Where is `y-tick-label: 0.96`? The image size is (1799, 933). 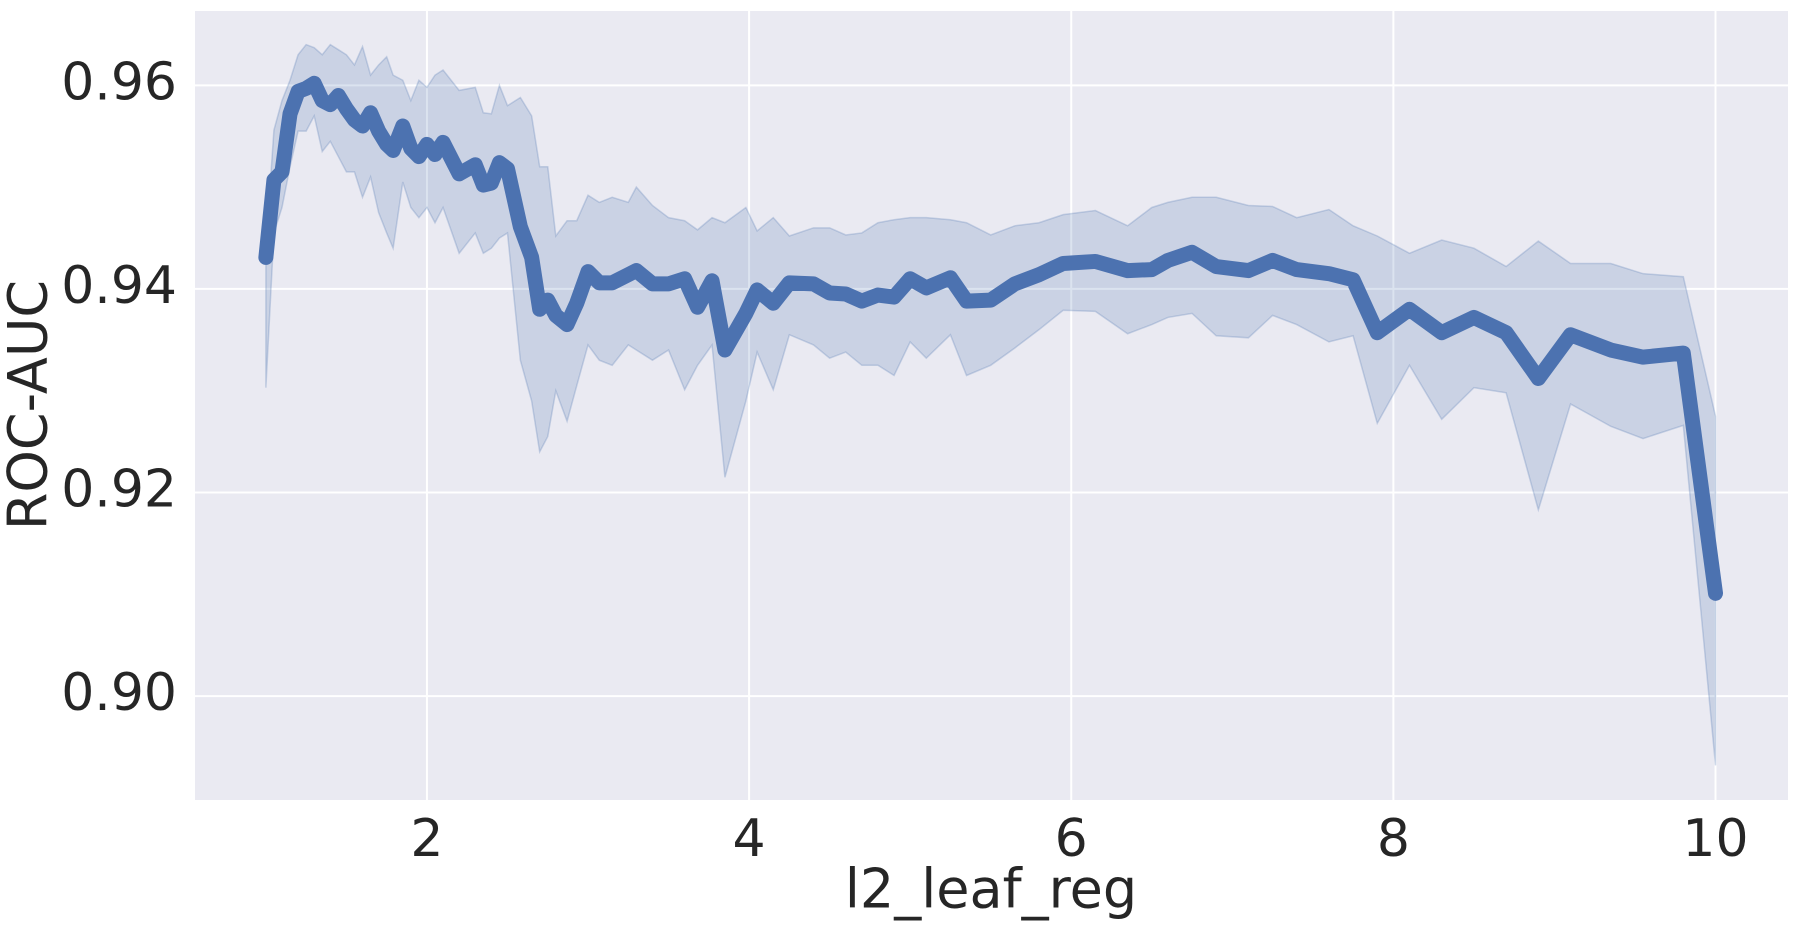
y-tick-label: 0.96 is located at coordinates (119, 82).